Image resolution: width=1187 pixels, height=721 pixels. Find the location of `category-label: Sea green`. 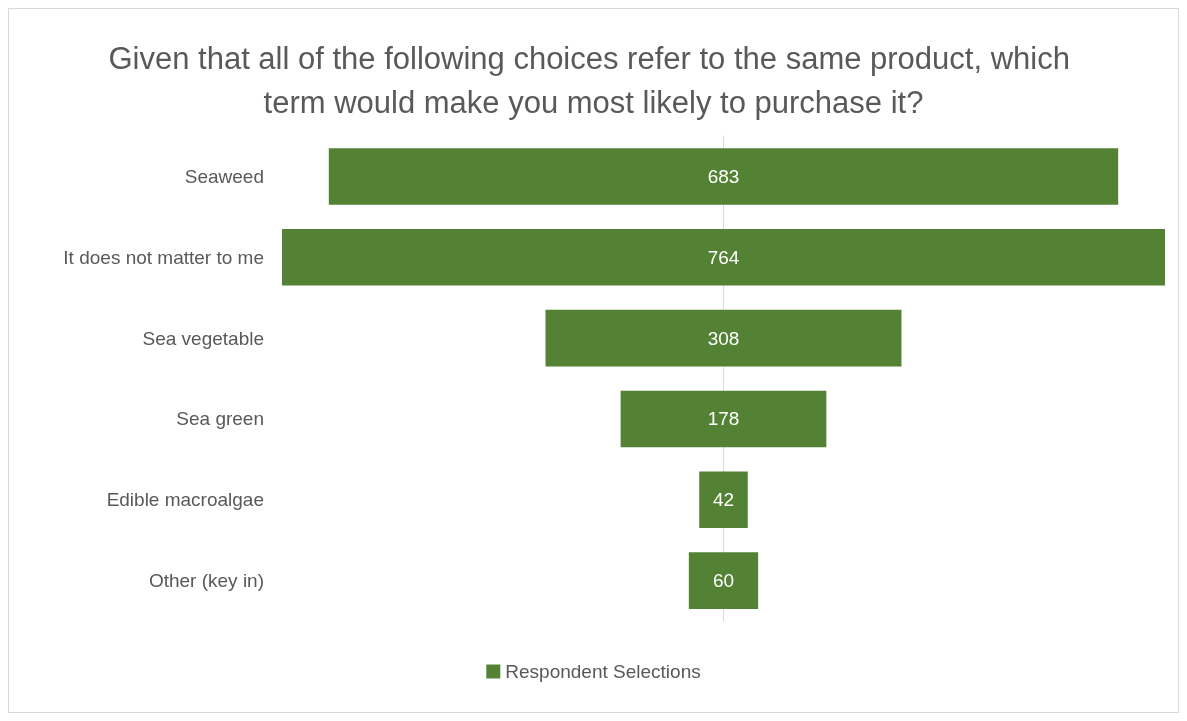

category-label: Sea green is located at coordinates (220, 419).